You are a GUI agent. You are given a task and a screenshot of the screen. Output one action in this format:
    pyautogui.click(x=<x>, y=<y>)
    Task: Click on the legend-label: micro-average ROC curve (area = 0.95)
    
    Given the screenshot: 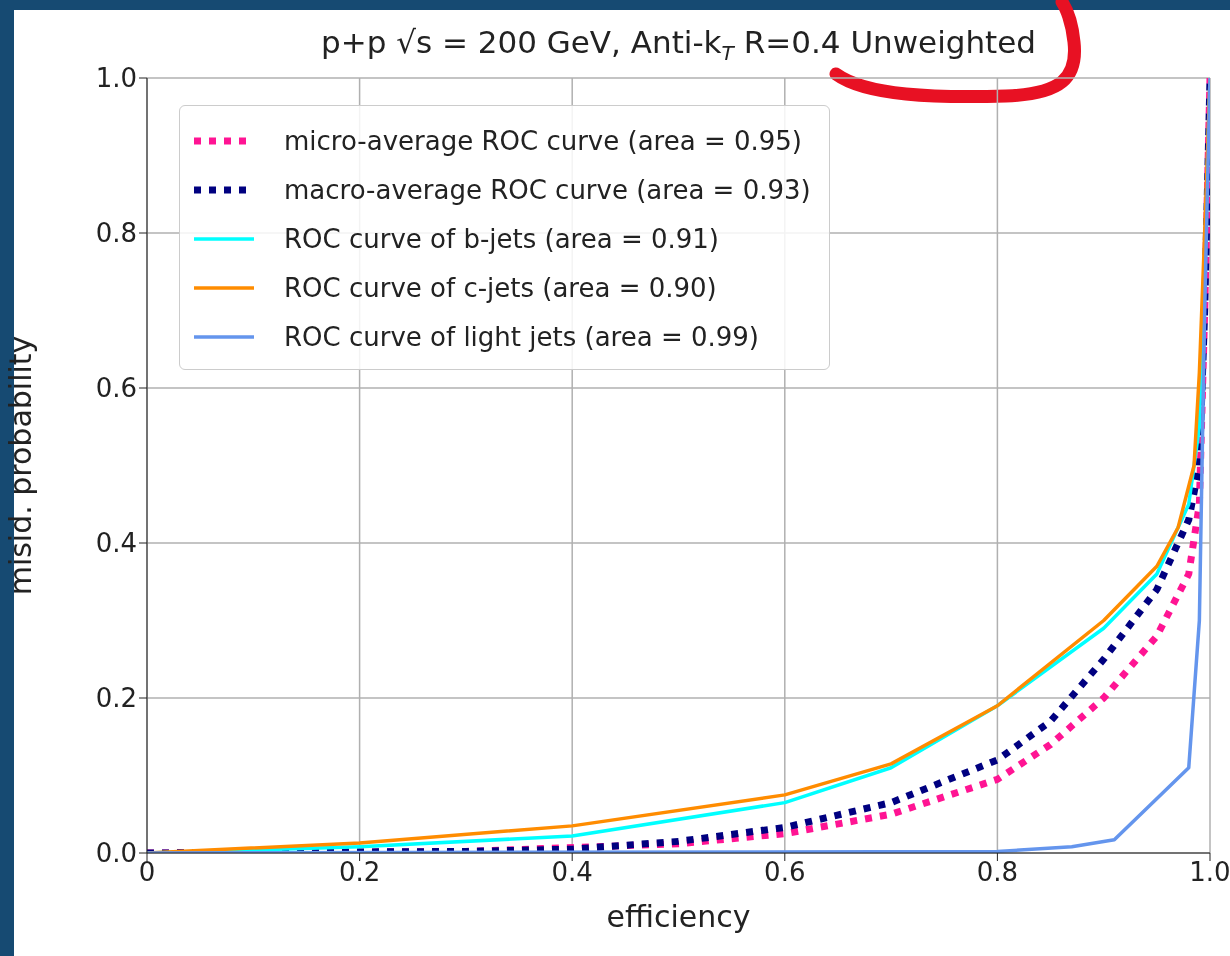 What is the action you would take?
    pyautogui.click(x=543, y=140)
    